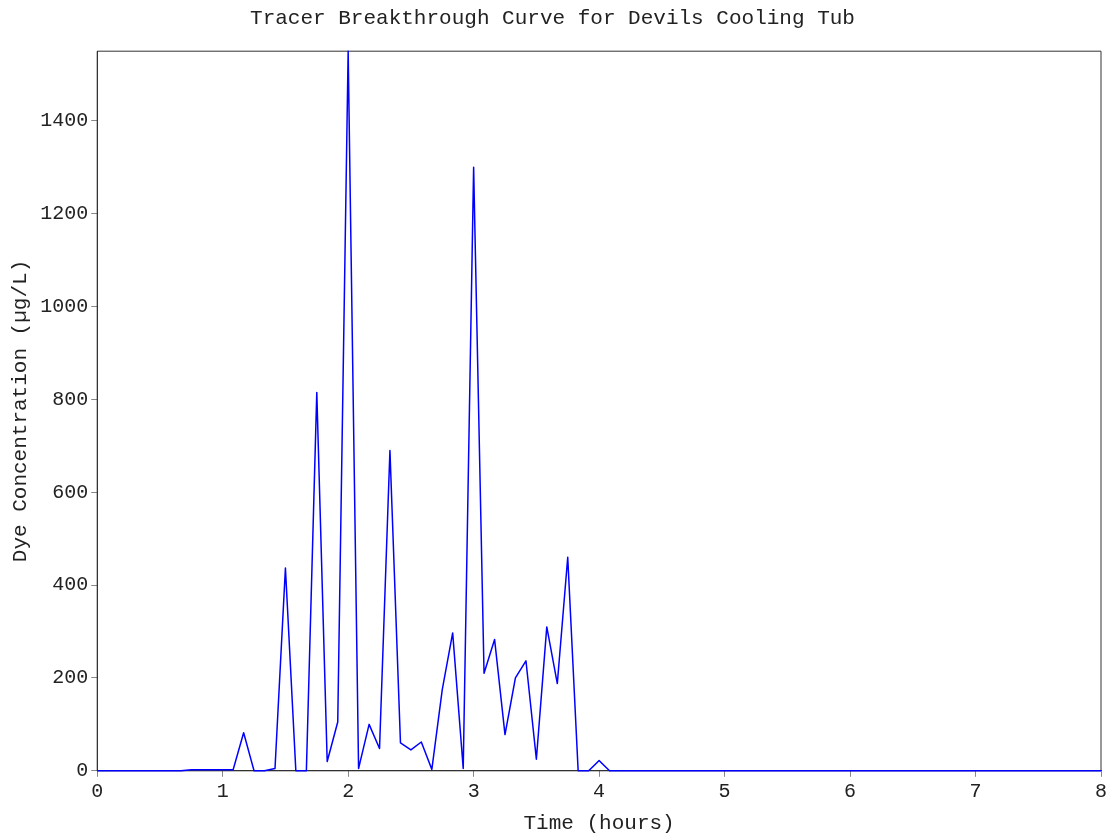  What do you see at coordinates (1101, 792) in the screenshot?
I see `x-tick-label: 8` at bounding box center [1101, 792].